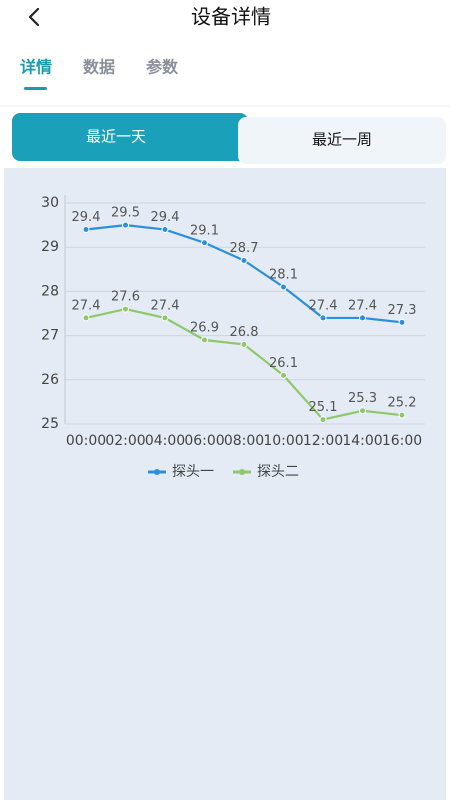 This screenshot has height=800, width=450. I want to click on range-button-active, so click(130, 137).